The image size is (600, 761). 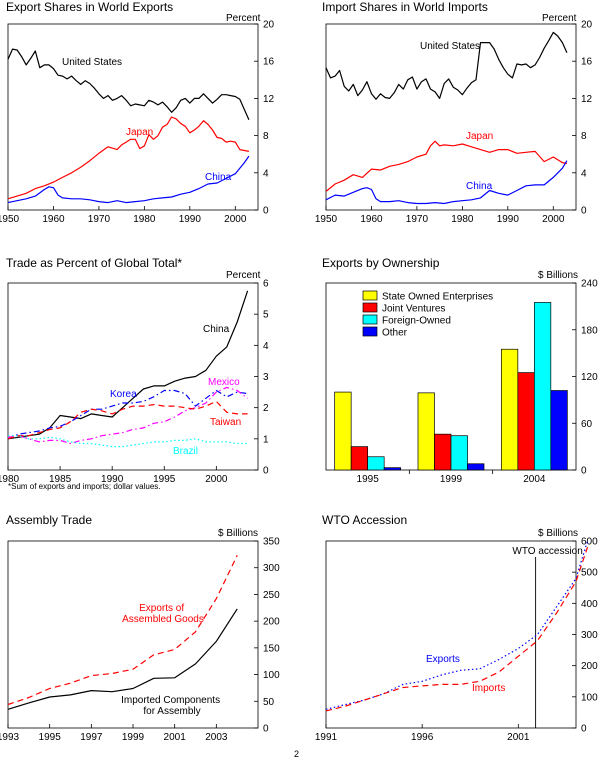 I want to click on wto-x-axis: 1991 1996 2001, so click(x=422, y=733).